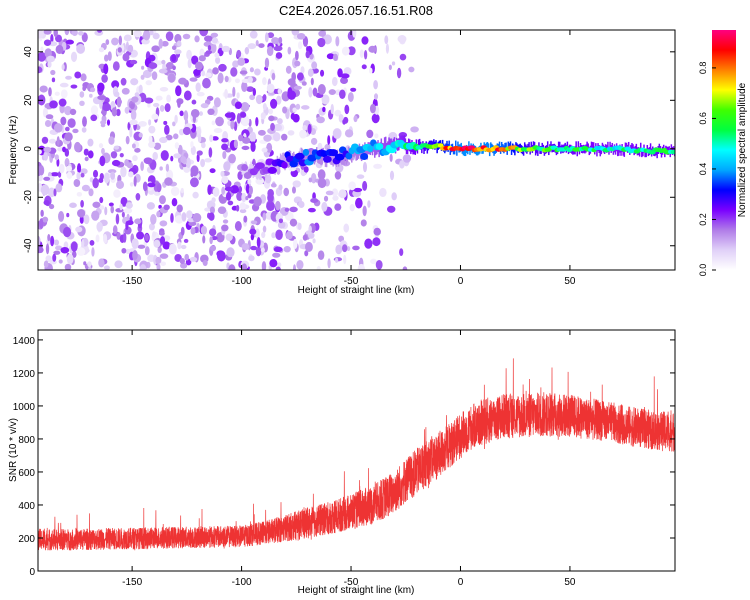 This screenshot has height=600, width=750. Describe the element at coordinates (703, 270) in the screenshot. I see `colorbar-tick-label: 0.0` at that location.